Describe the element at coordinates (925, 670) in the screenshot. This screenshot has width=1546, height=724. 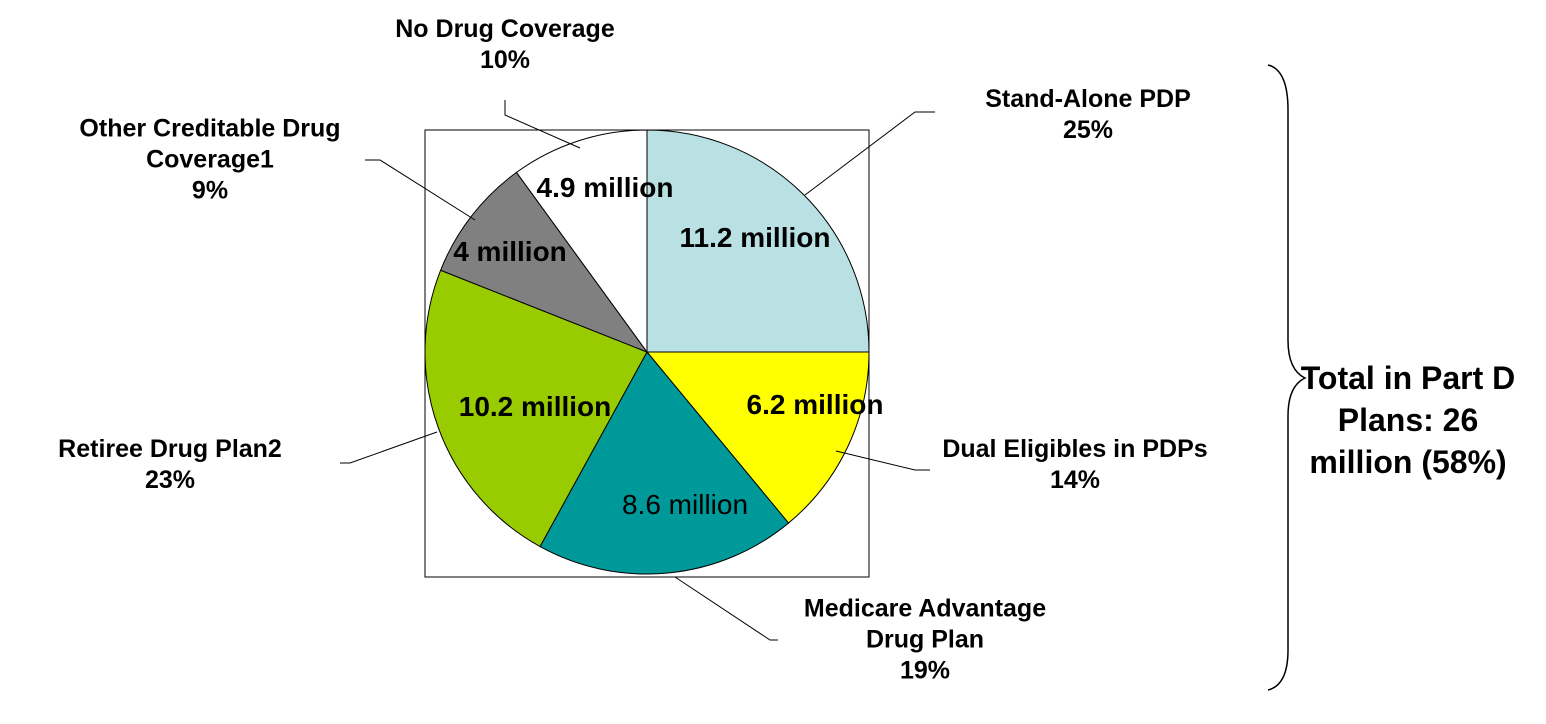
I see `percent-label: 19%` at that location.